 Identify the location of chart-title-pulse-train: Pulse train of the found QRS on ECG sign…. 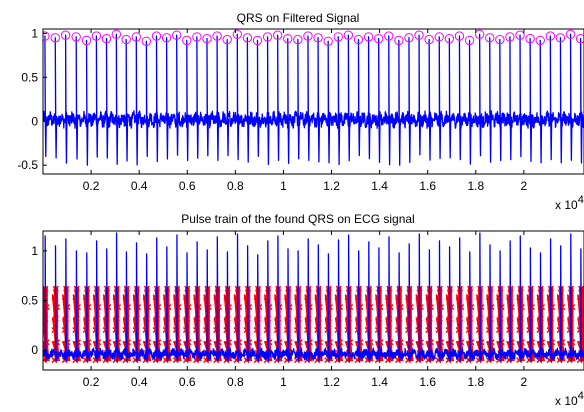
(297, 219).